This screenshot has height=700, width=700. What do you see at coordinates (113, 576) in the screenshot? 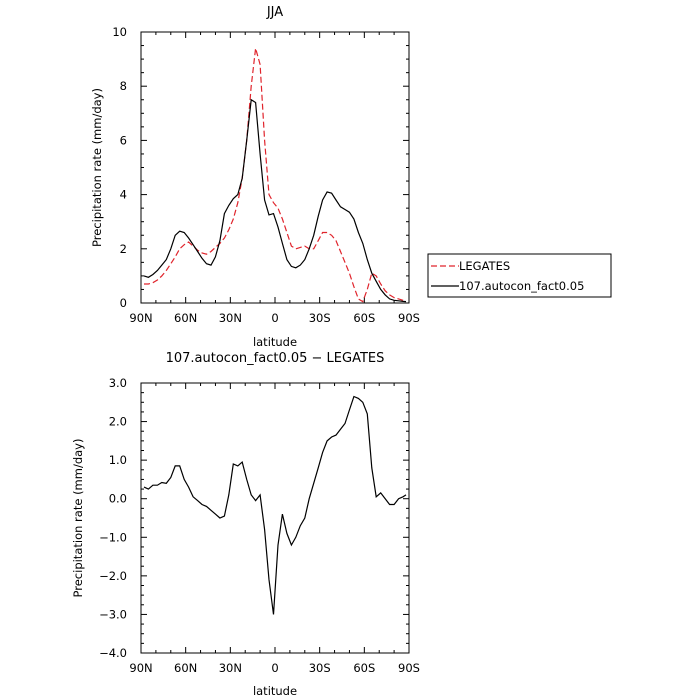
I see `y-tick-label: −2.0` at bounding box center [113, 576].